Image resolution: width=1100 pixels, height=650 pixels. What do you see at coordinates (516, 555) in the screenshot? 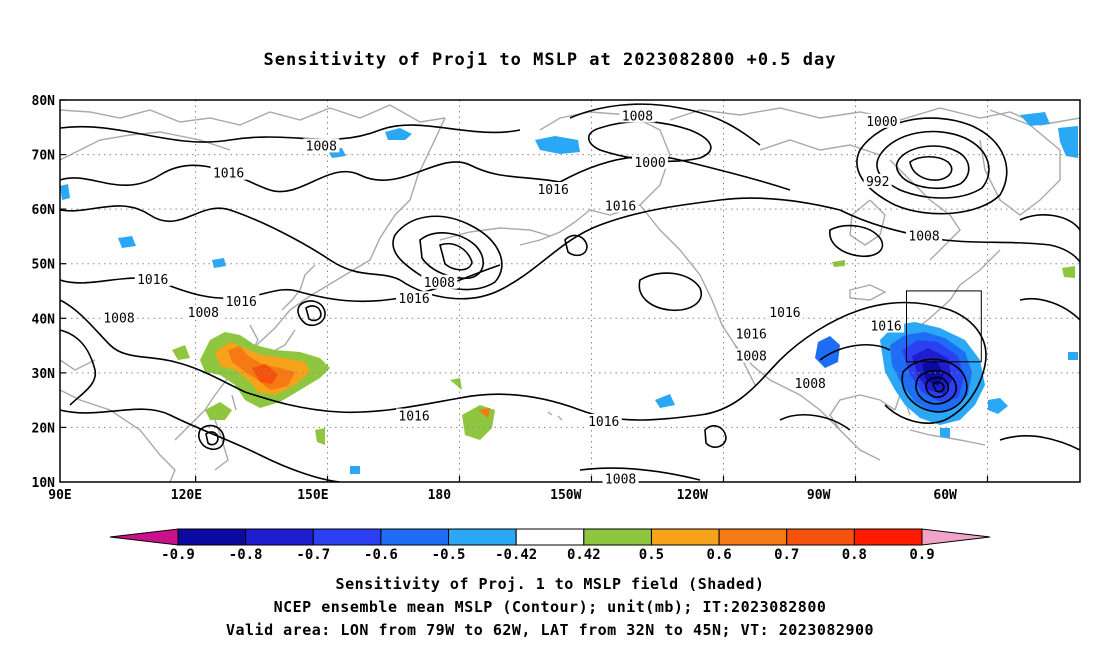
I see `colorbar-label: -0.42` at bounding box center [516, 555].